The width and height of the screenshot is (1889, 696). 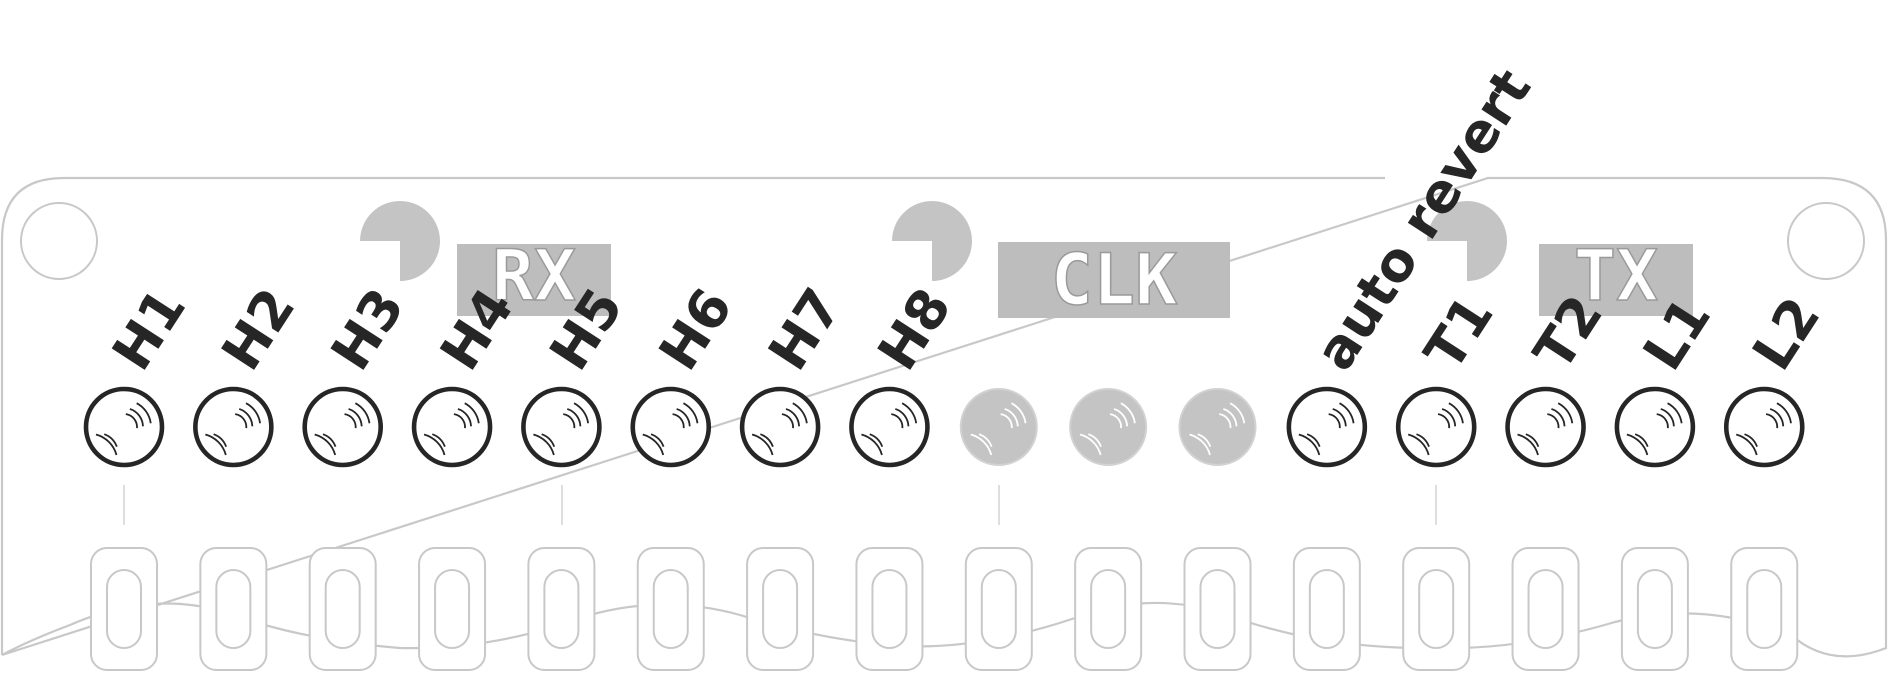 What do you see at coordinates (696, 329) in the screenshot?
I see `label-H6: H6` at bounding box center [696, 329].